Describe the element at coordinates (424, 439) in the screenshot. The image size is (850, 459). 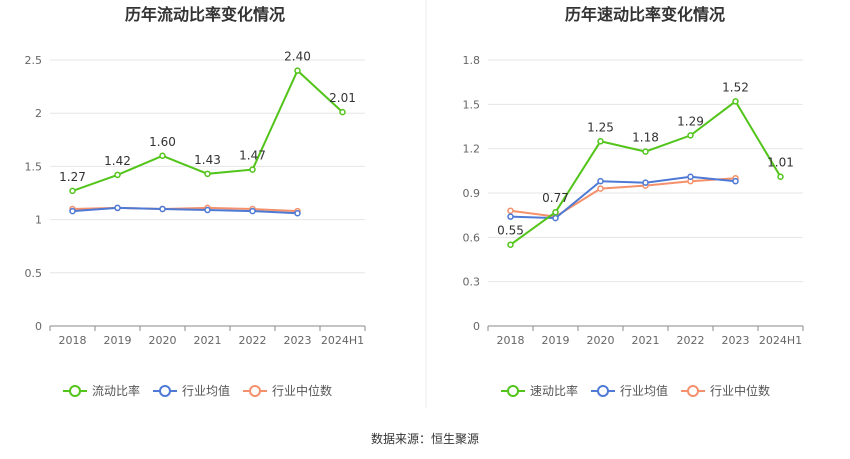
I see `data-source-note: 数据来源：恒生聚源` at that location.